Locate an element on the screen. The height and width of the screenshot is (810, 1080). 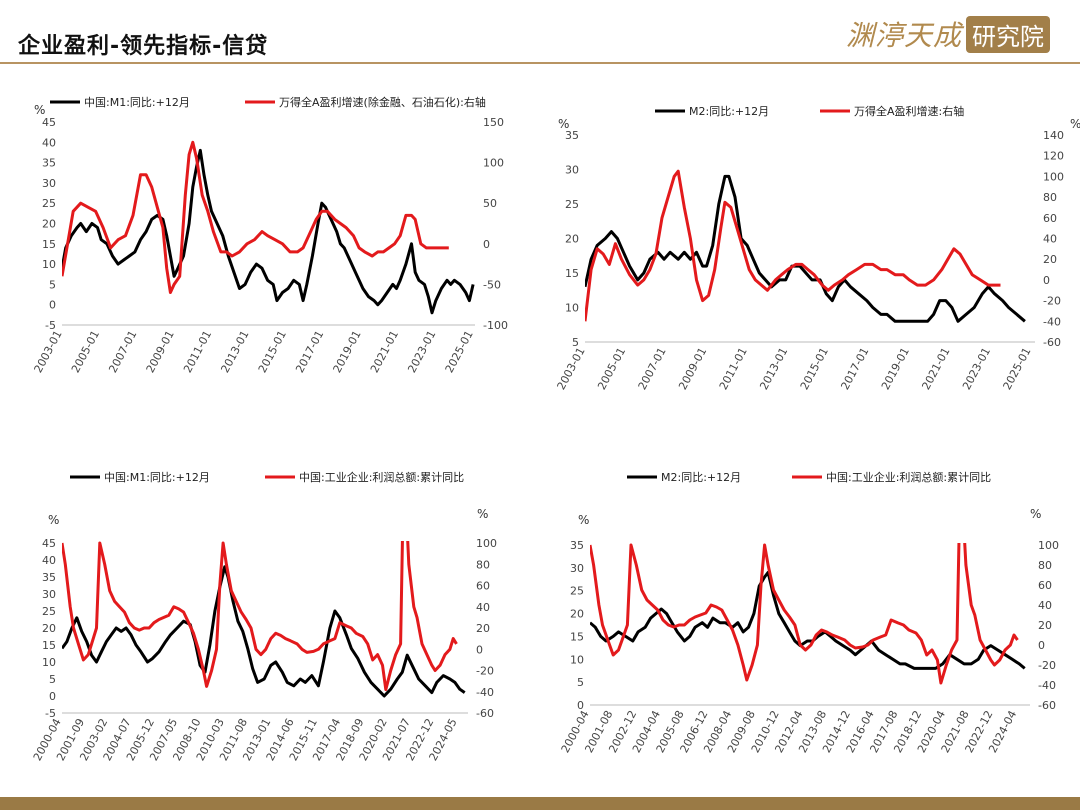
header-divider is located at coordinates (540, 63).